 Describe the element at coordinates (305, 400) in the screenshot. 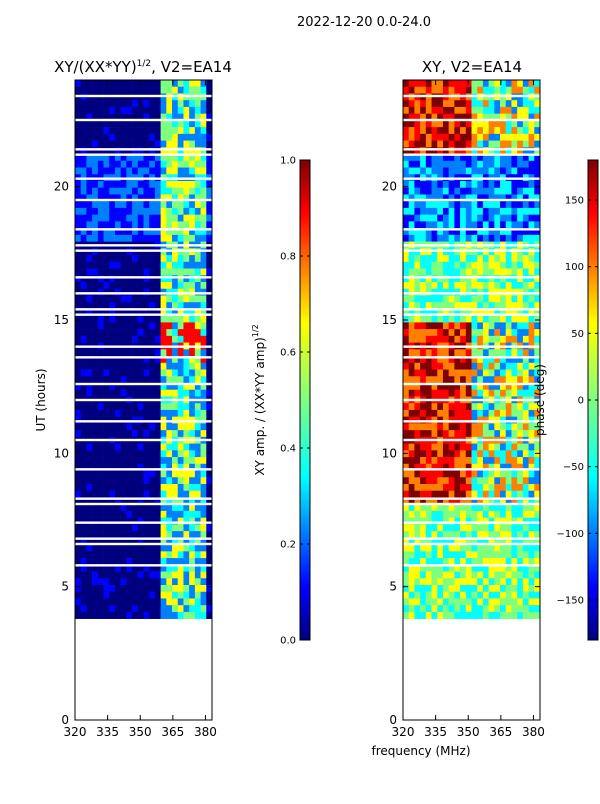

I see `left-colorbar-bar` at that location.